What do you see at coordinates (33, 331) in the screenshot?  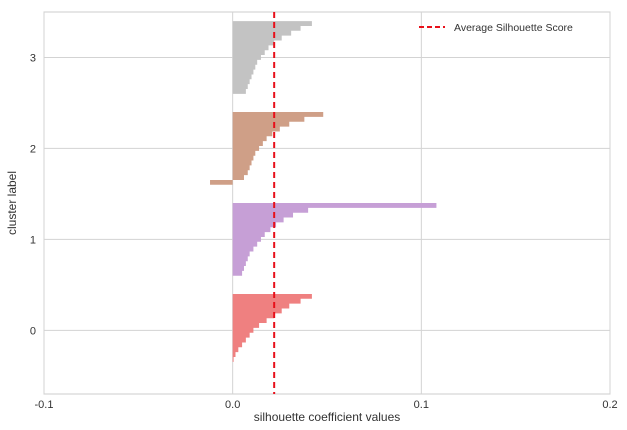 I see `y-tick-label: 0` at bounding box center [33, 331].